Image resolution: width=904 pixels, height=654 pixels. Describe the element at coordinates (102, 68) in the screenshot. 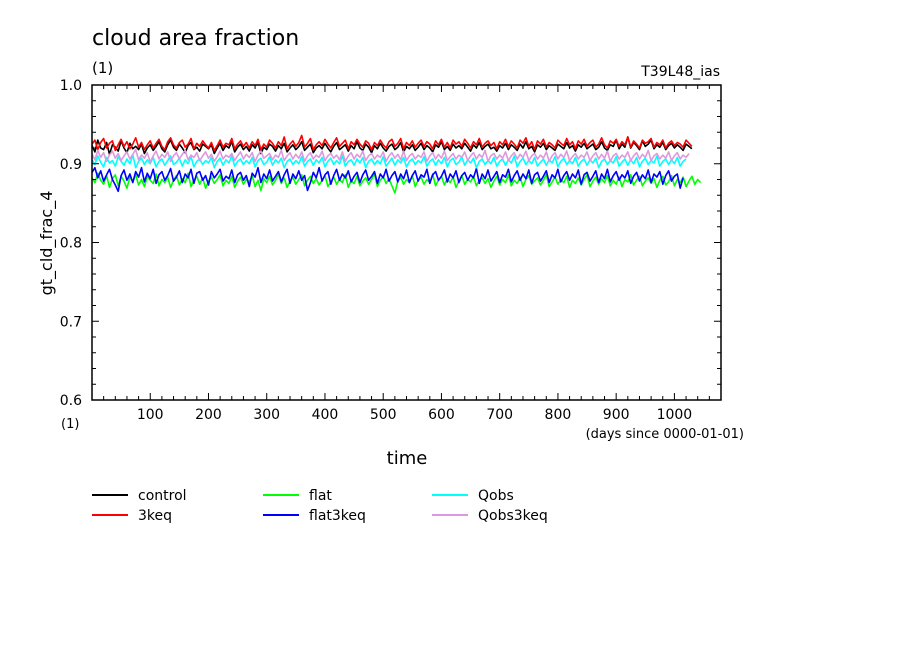

I see `chart-units: (1)` at that location.